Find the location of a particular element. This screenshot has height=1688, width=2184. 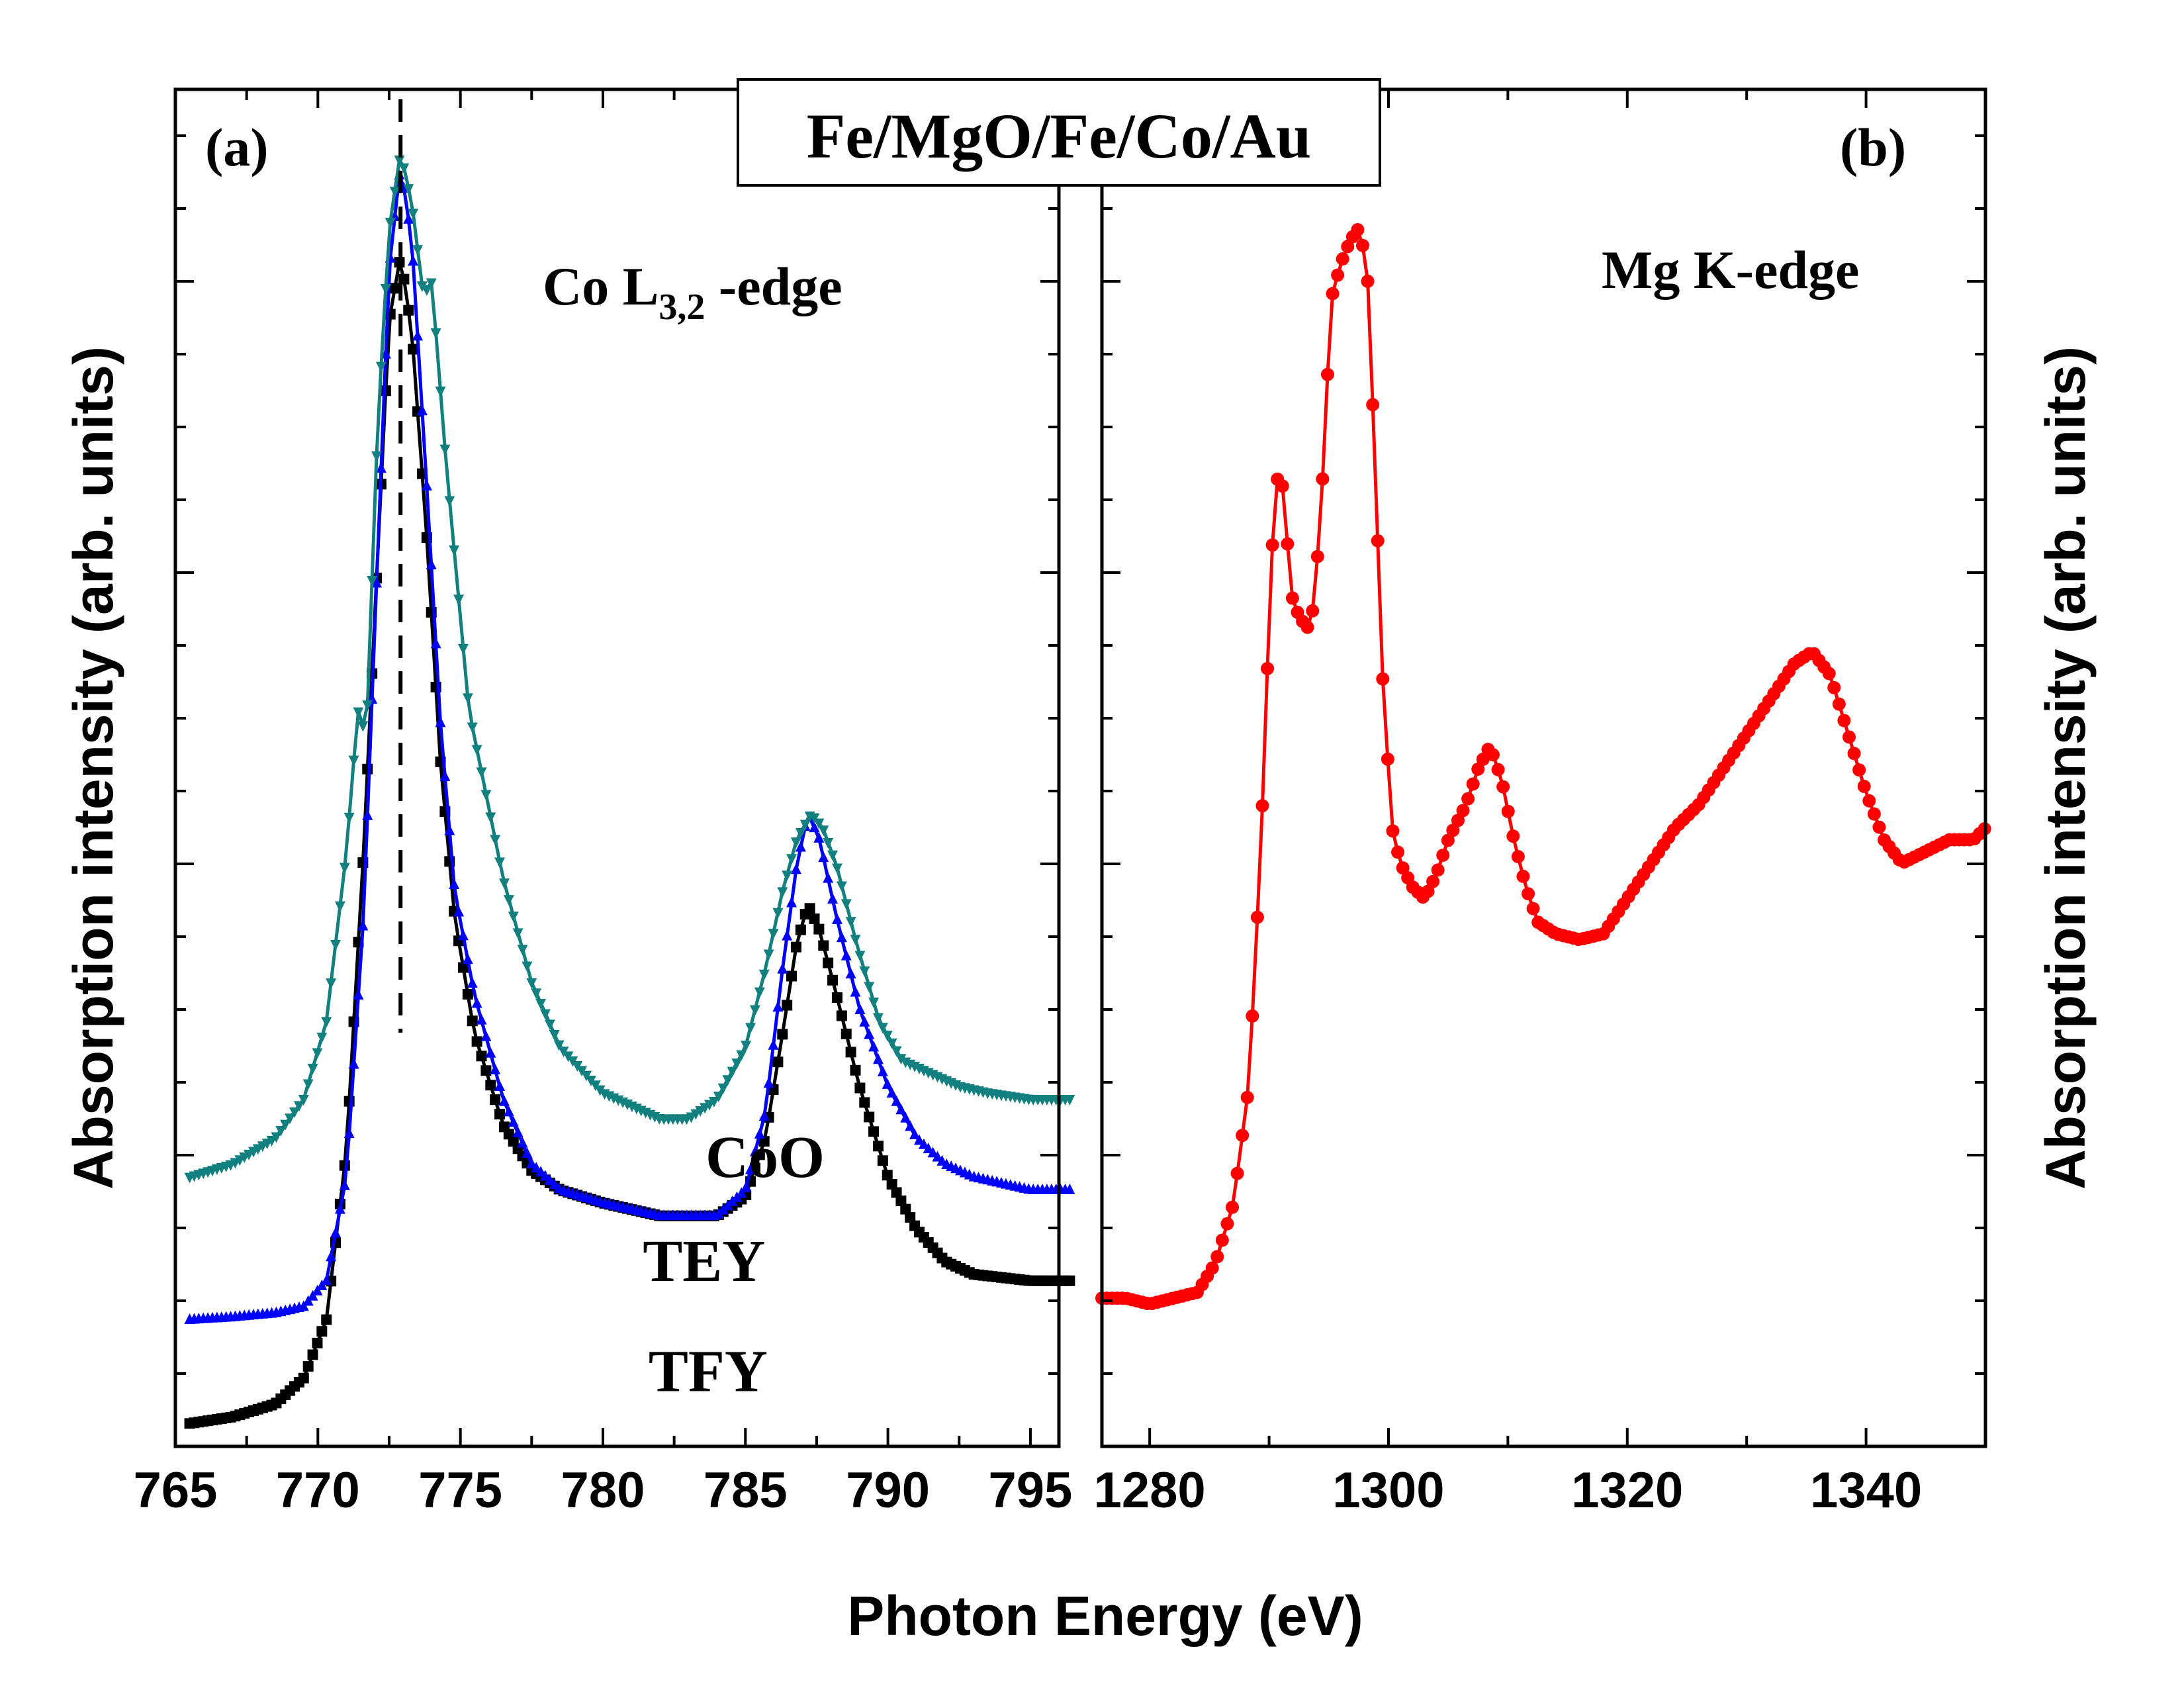

x-tick-label-780: 780 is located at coordinates (603, 1490).